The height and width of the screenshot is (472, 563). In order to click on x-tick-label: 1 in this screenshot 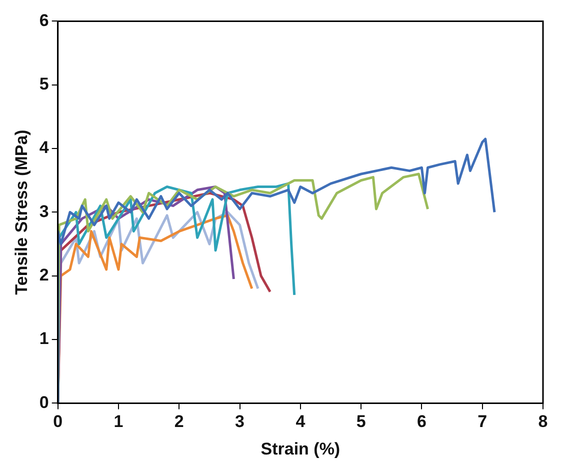, I will do `click(119, 422)`.